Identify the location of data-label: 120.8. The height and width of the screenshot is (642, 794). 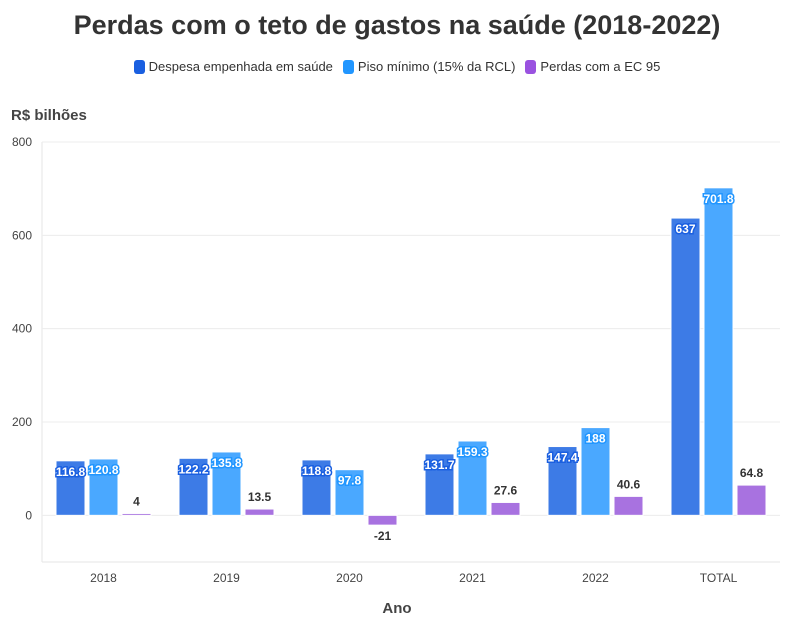
(103, 470).